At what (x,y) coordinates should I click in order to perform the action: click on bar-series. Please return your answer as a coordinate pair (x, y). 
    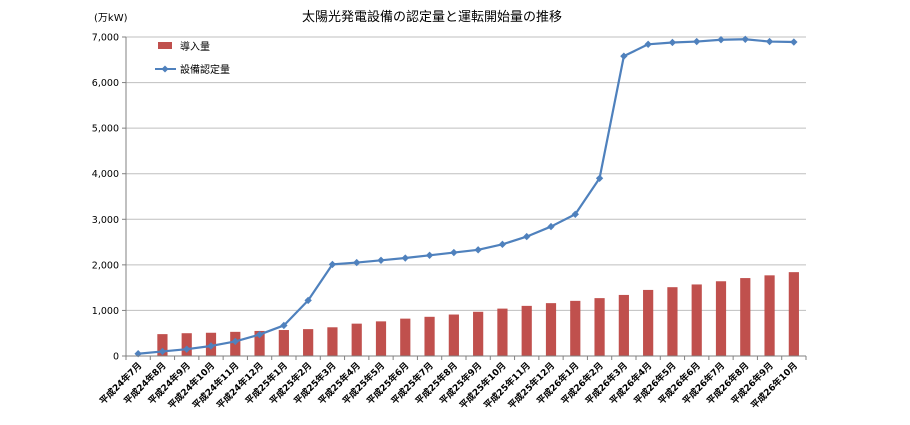
    Looking at the image, I should click on (478, 314).